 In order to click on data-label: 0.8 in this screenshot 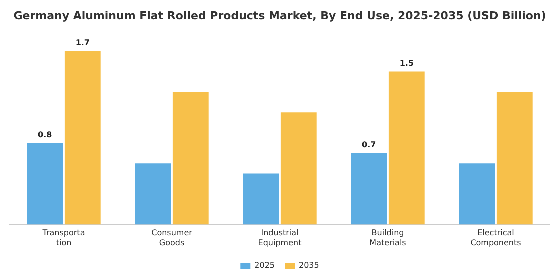, I will do `click(45, 135)`.